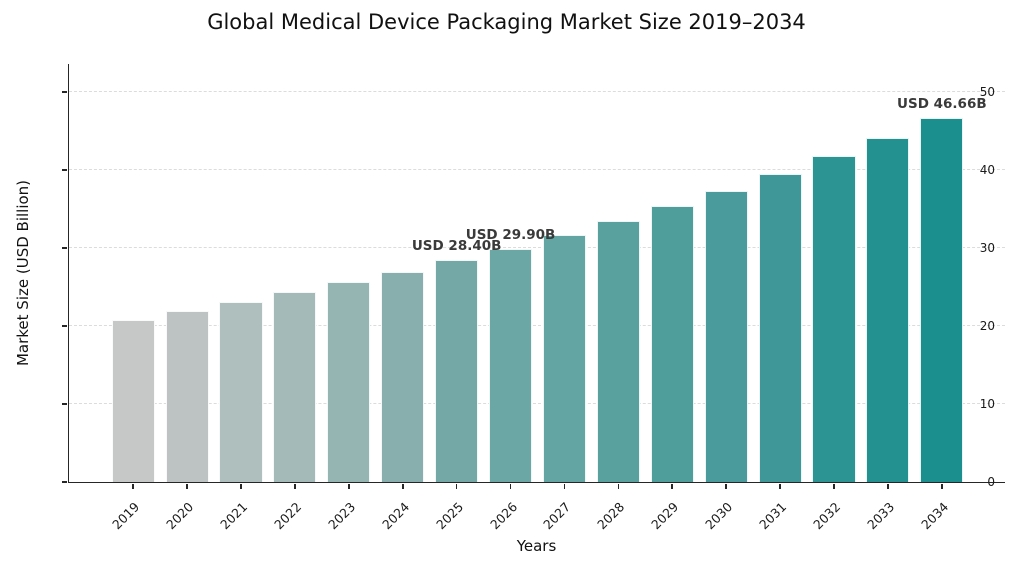  What do you see at coordinates (295, 387) in the screenshot?
I see `bar-2022` at bounding box center [295, 387].